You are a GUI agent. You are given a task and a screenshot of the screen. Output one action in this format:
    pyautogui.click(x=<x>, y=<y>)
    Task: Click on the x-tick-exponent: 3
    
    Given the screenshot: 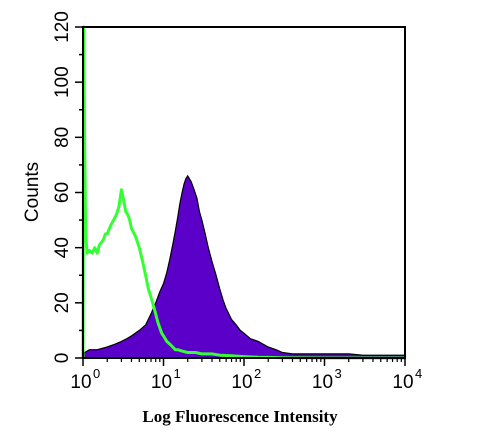 What is the action you would take?
    pyautogui.click(x=338, y=373)
    